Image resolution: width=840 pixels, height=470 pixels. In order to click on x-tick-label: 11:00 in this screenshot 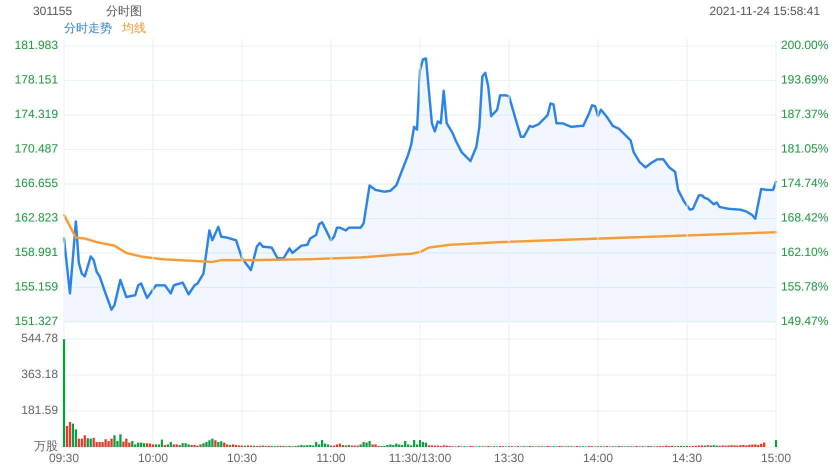, I will do `click(331, 458)`.